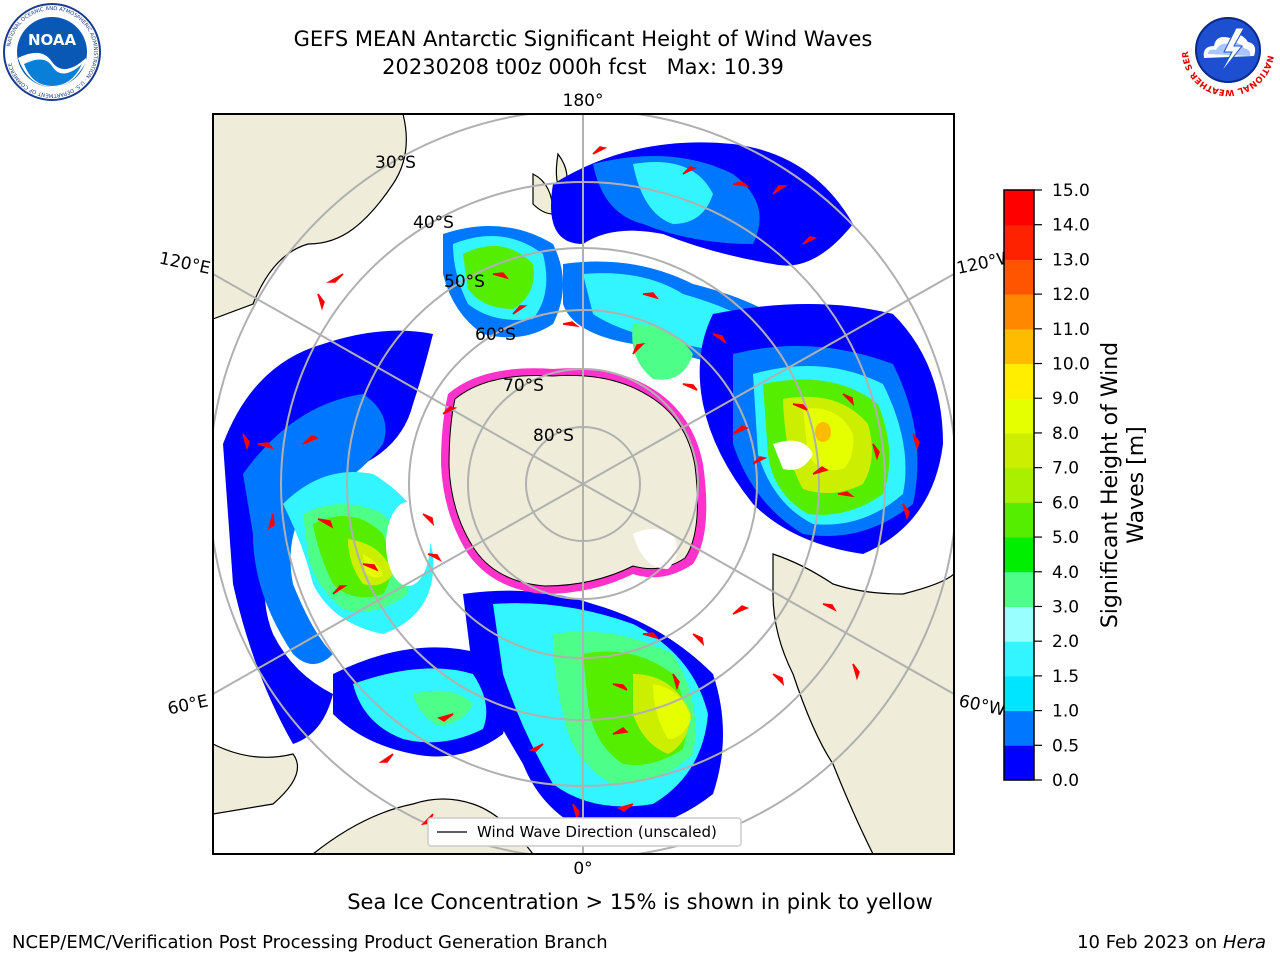 The image size is (1280, 960). What do you see at coordinates (1065, 607) in the screenshot?
I see `colorbar-tick-label: 3.0` at bounding box center [1065, 607].